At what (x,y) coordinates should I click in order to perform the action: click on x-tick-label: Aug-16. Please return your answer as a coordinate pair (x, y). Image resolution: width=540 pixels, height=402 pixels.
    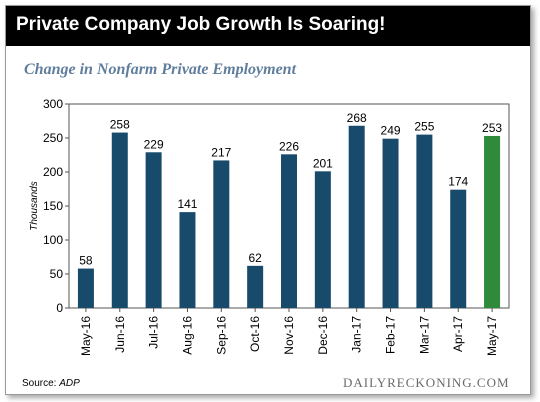
    Looking at the image, I should click on (187, 335).